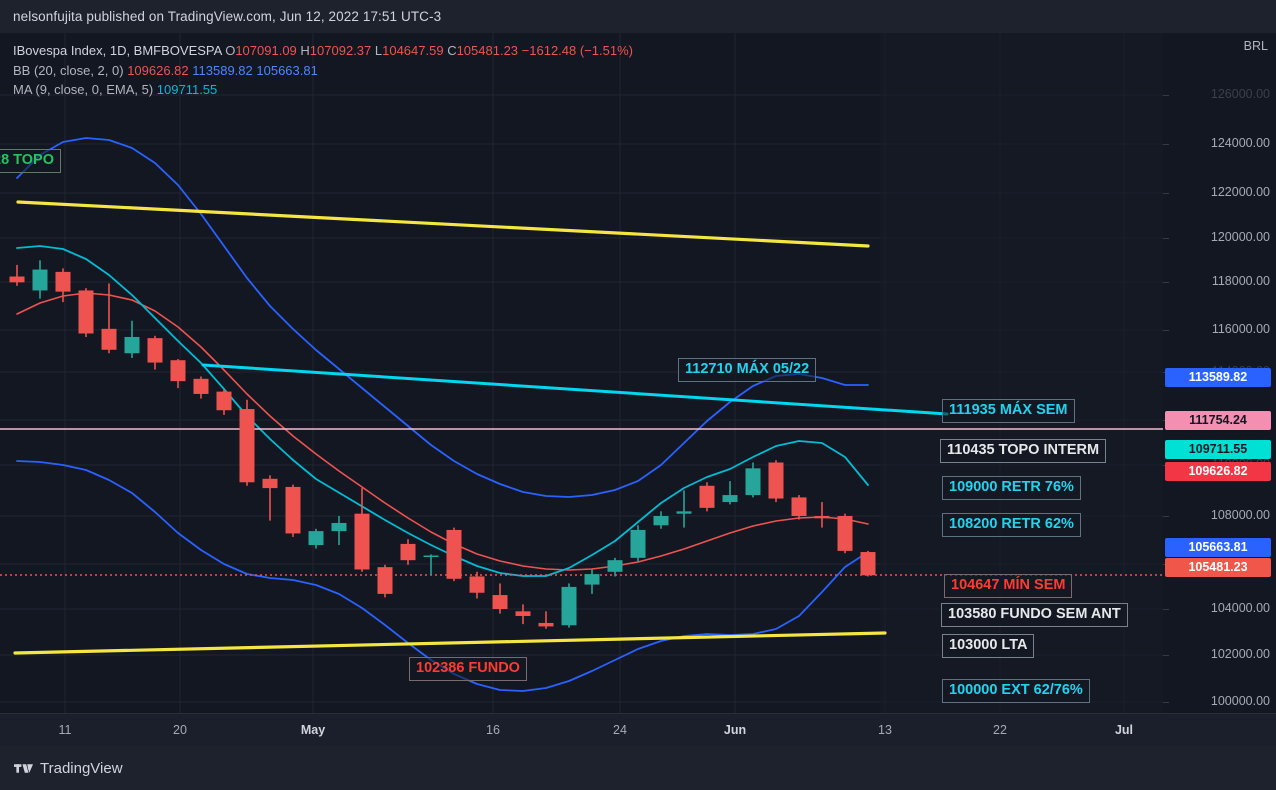 This screenshot has height=790, width=1276. I want to click on tradingview-mark-icon, so click(23, 768).